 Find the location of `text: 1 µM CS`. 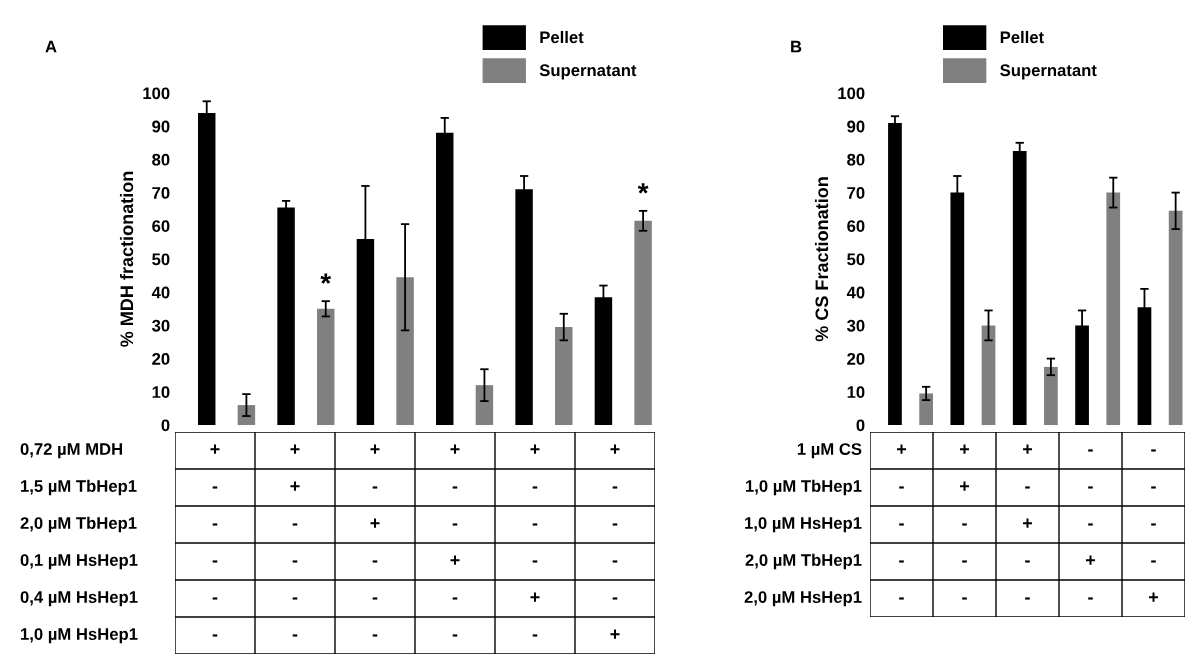

text: 1 µM CS is located at coordinates (829, 451).